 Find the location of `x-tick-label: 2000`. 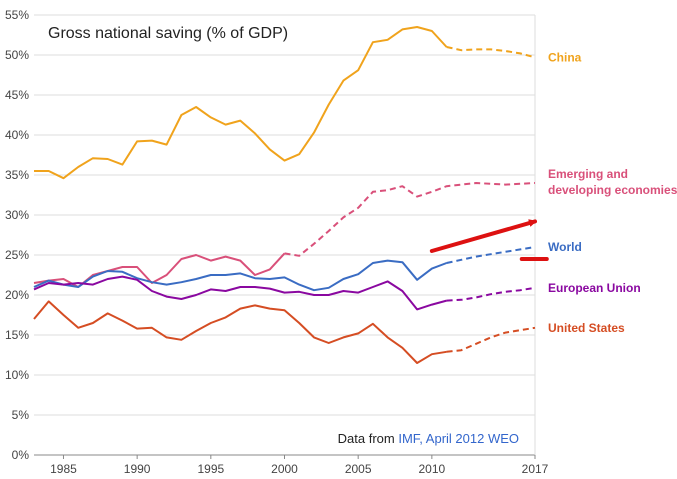

x-tick-label: 2000 is located at coordinates (284, 469).